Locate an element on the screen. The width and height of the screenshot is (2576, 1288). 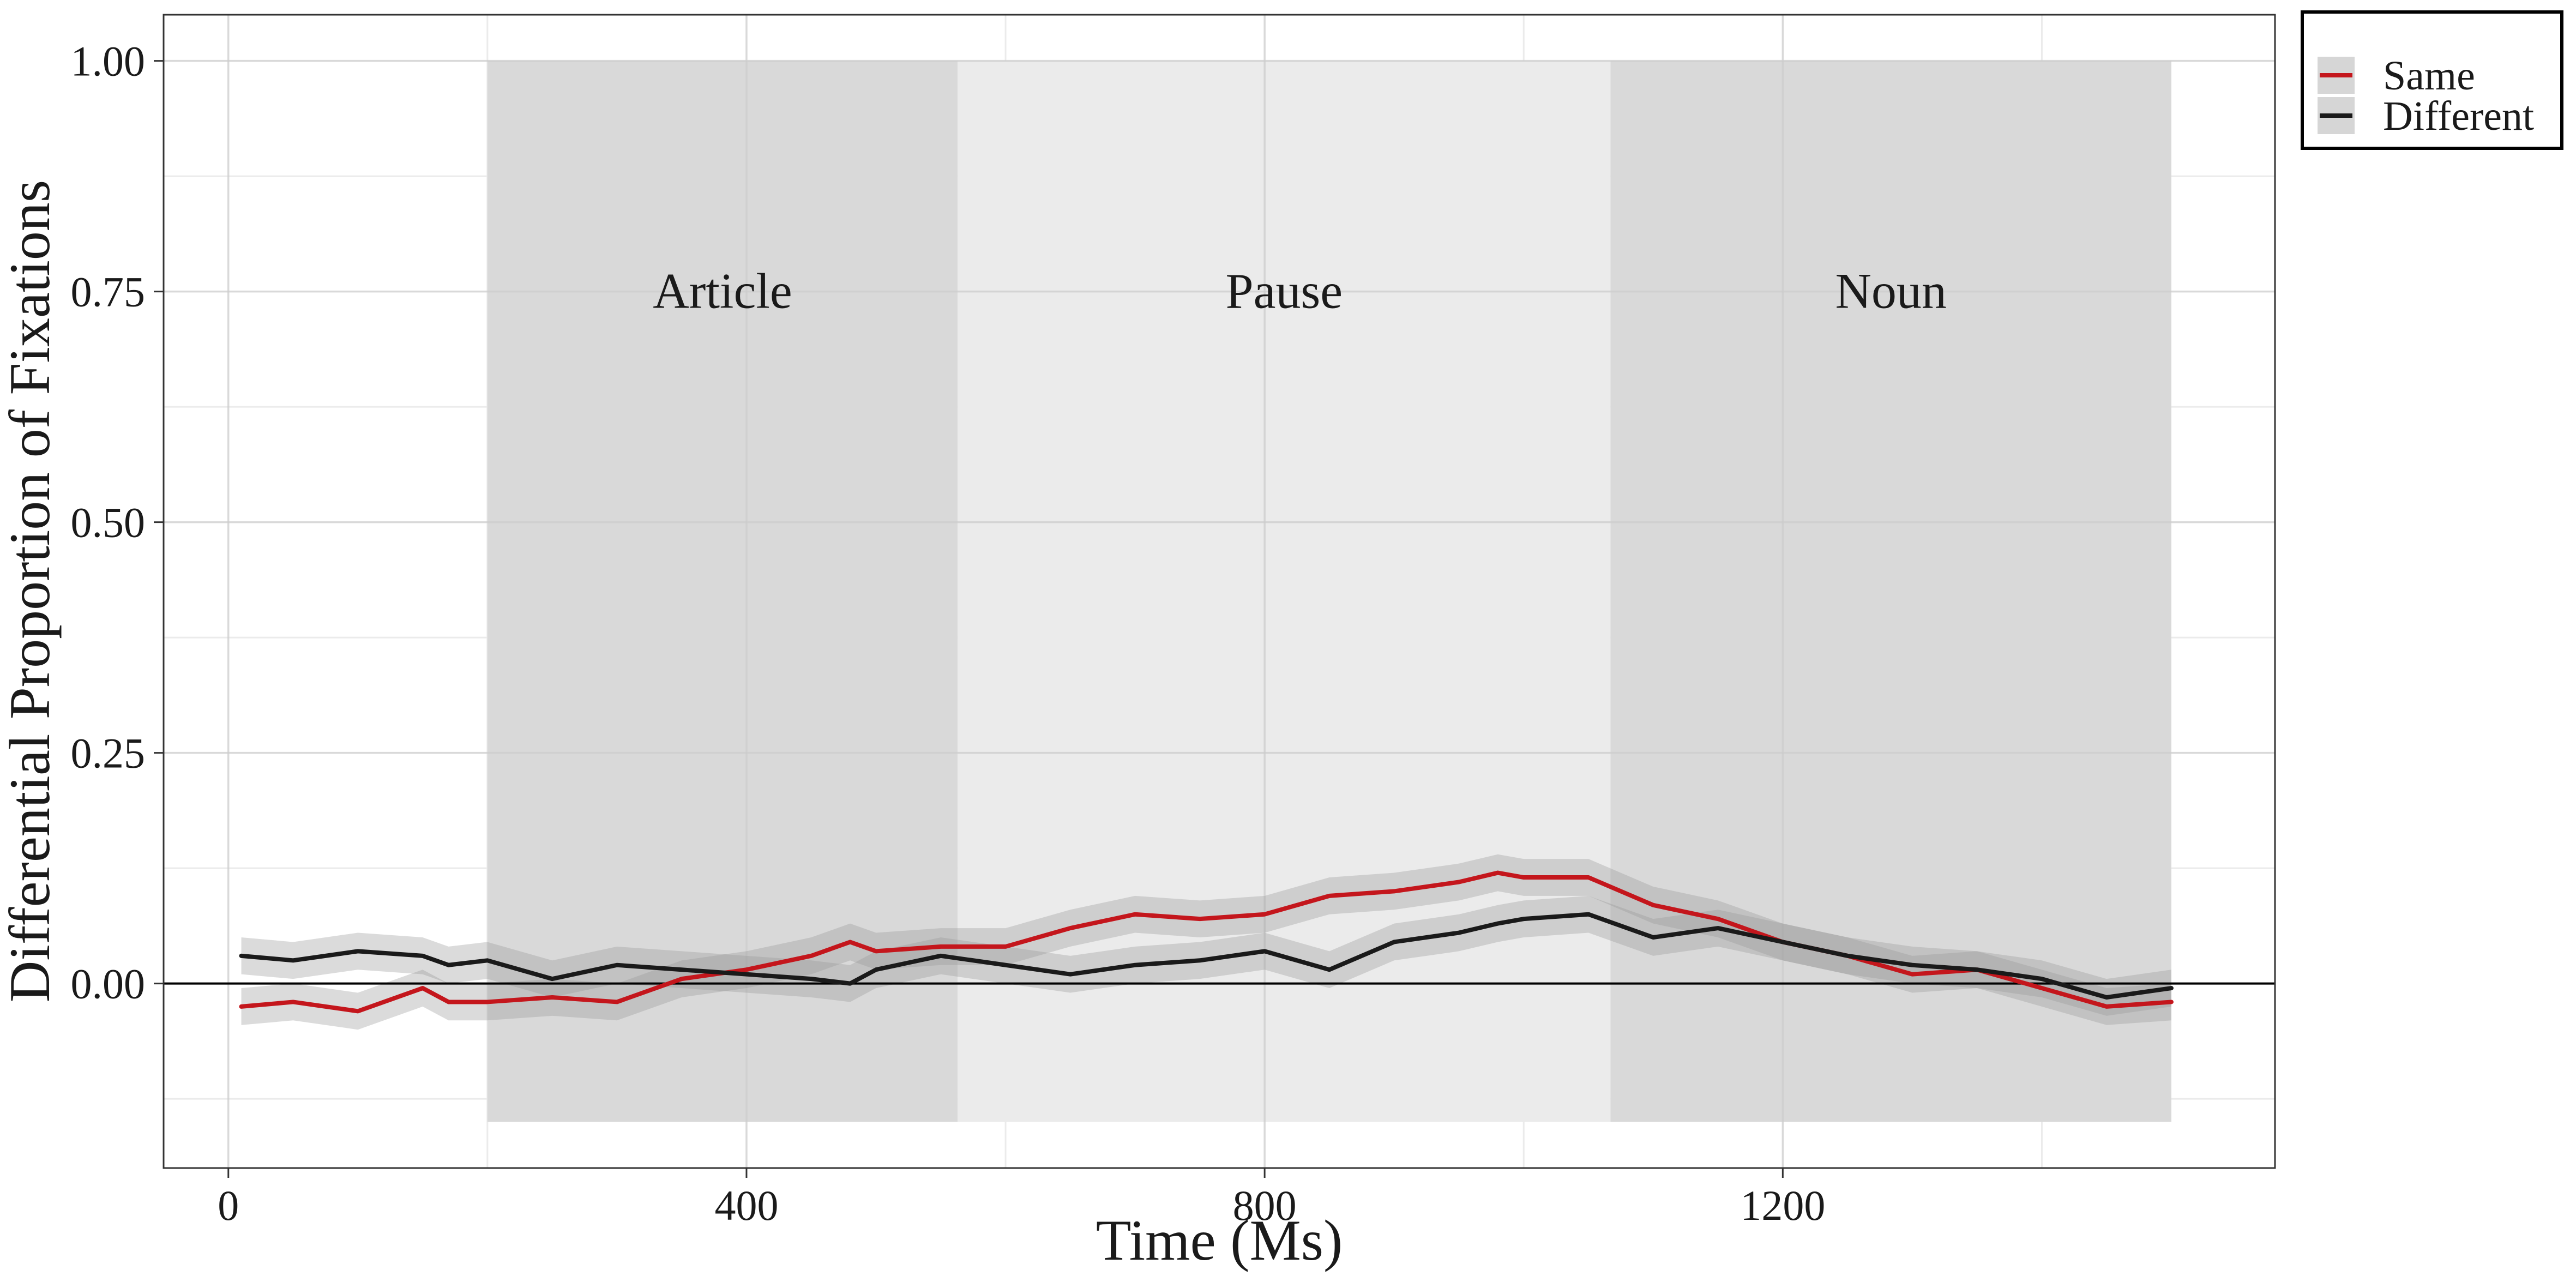
y-tick-label: 1.00 is located at coordinates (108, 61).